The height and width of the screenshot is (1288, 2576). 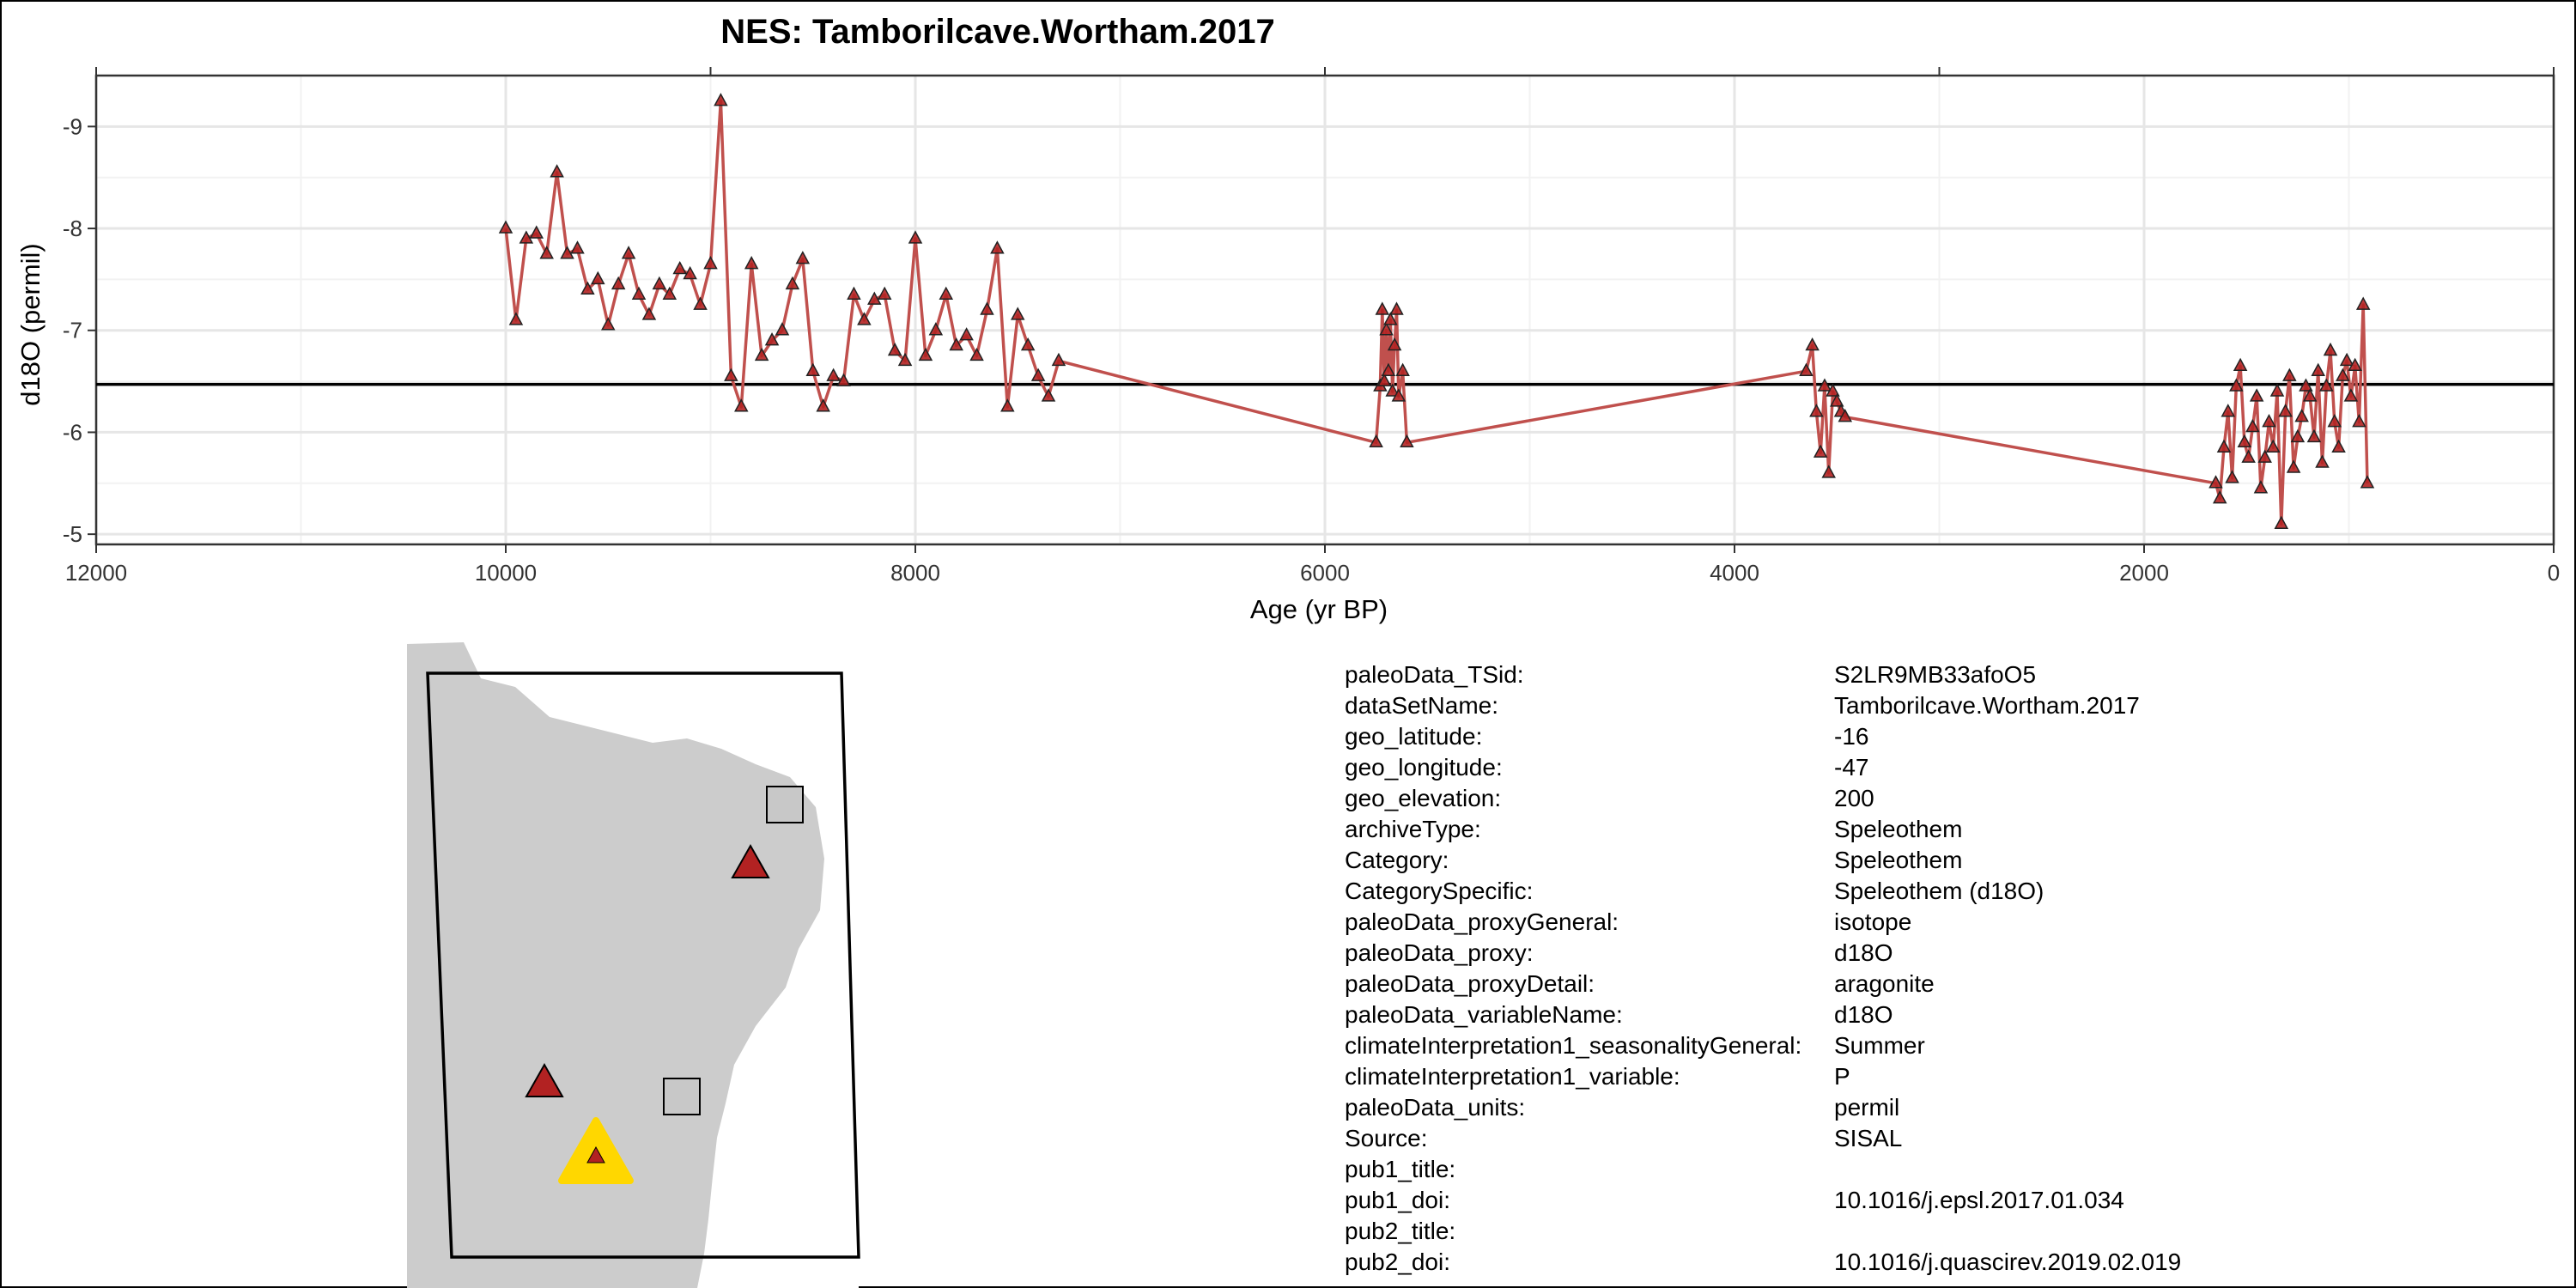 I want to click on x-tick-label: 6000, so click(x=1325, y=573).